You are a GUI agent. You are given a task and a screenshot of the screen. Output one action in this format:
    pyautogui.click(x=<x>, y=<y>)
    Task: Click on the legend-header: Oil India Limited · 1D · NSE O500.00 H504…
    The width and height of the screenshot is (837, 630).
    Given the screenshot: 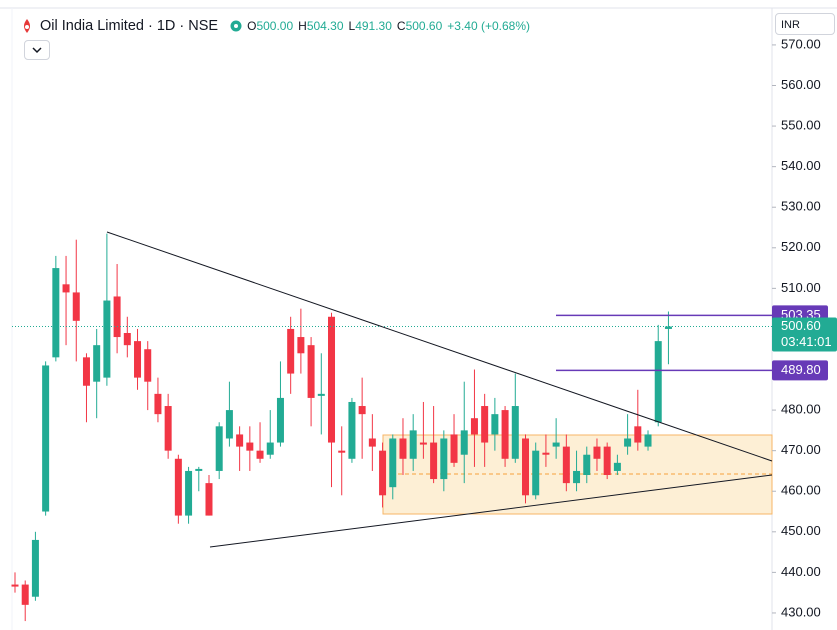 What is the action you would take?
    pyautogui.click(x=276, y=26)
    